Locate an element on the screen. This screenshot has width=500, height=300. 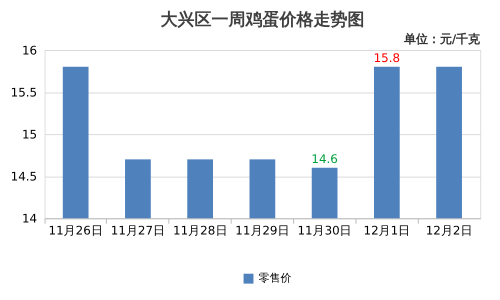
chart-title: 大兴区一周鸡蛋价格走势图 is located at coordinates (262, 19).